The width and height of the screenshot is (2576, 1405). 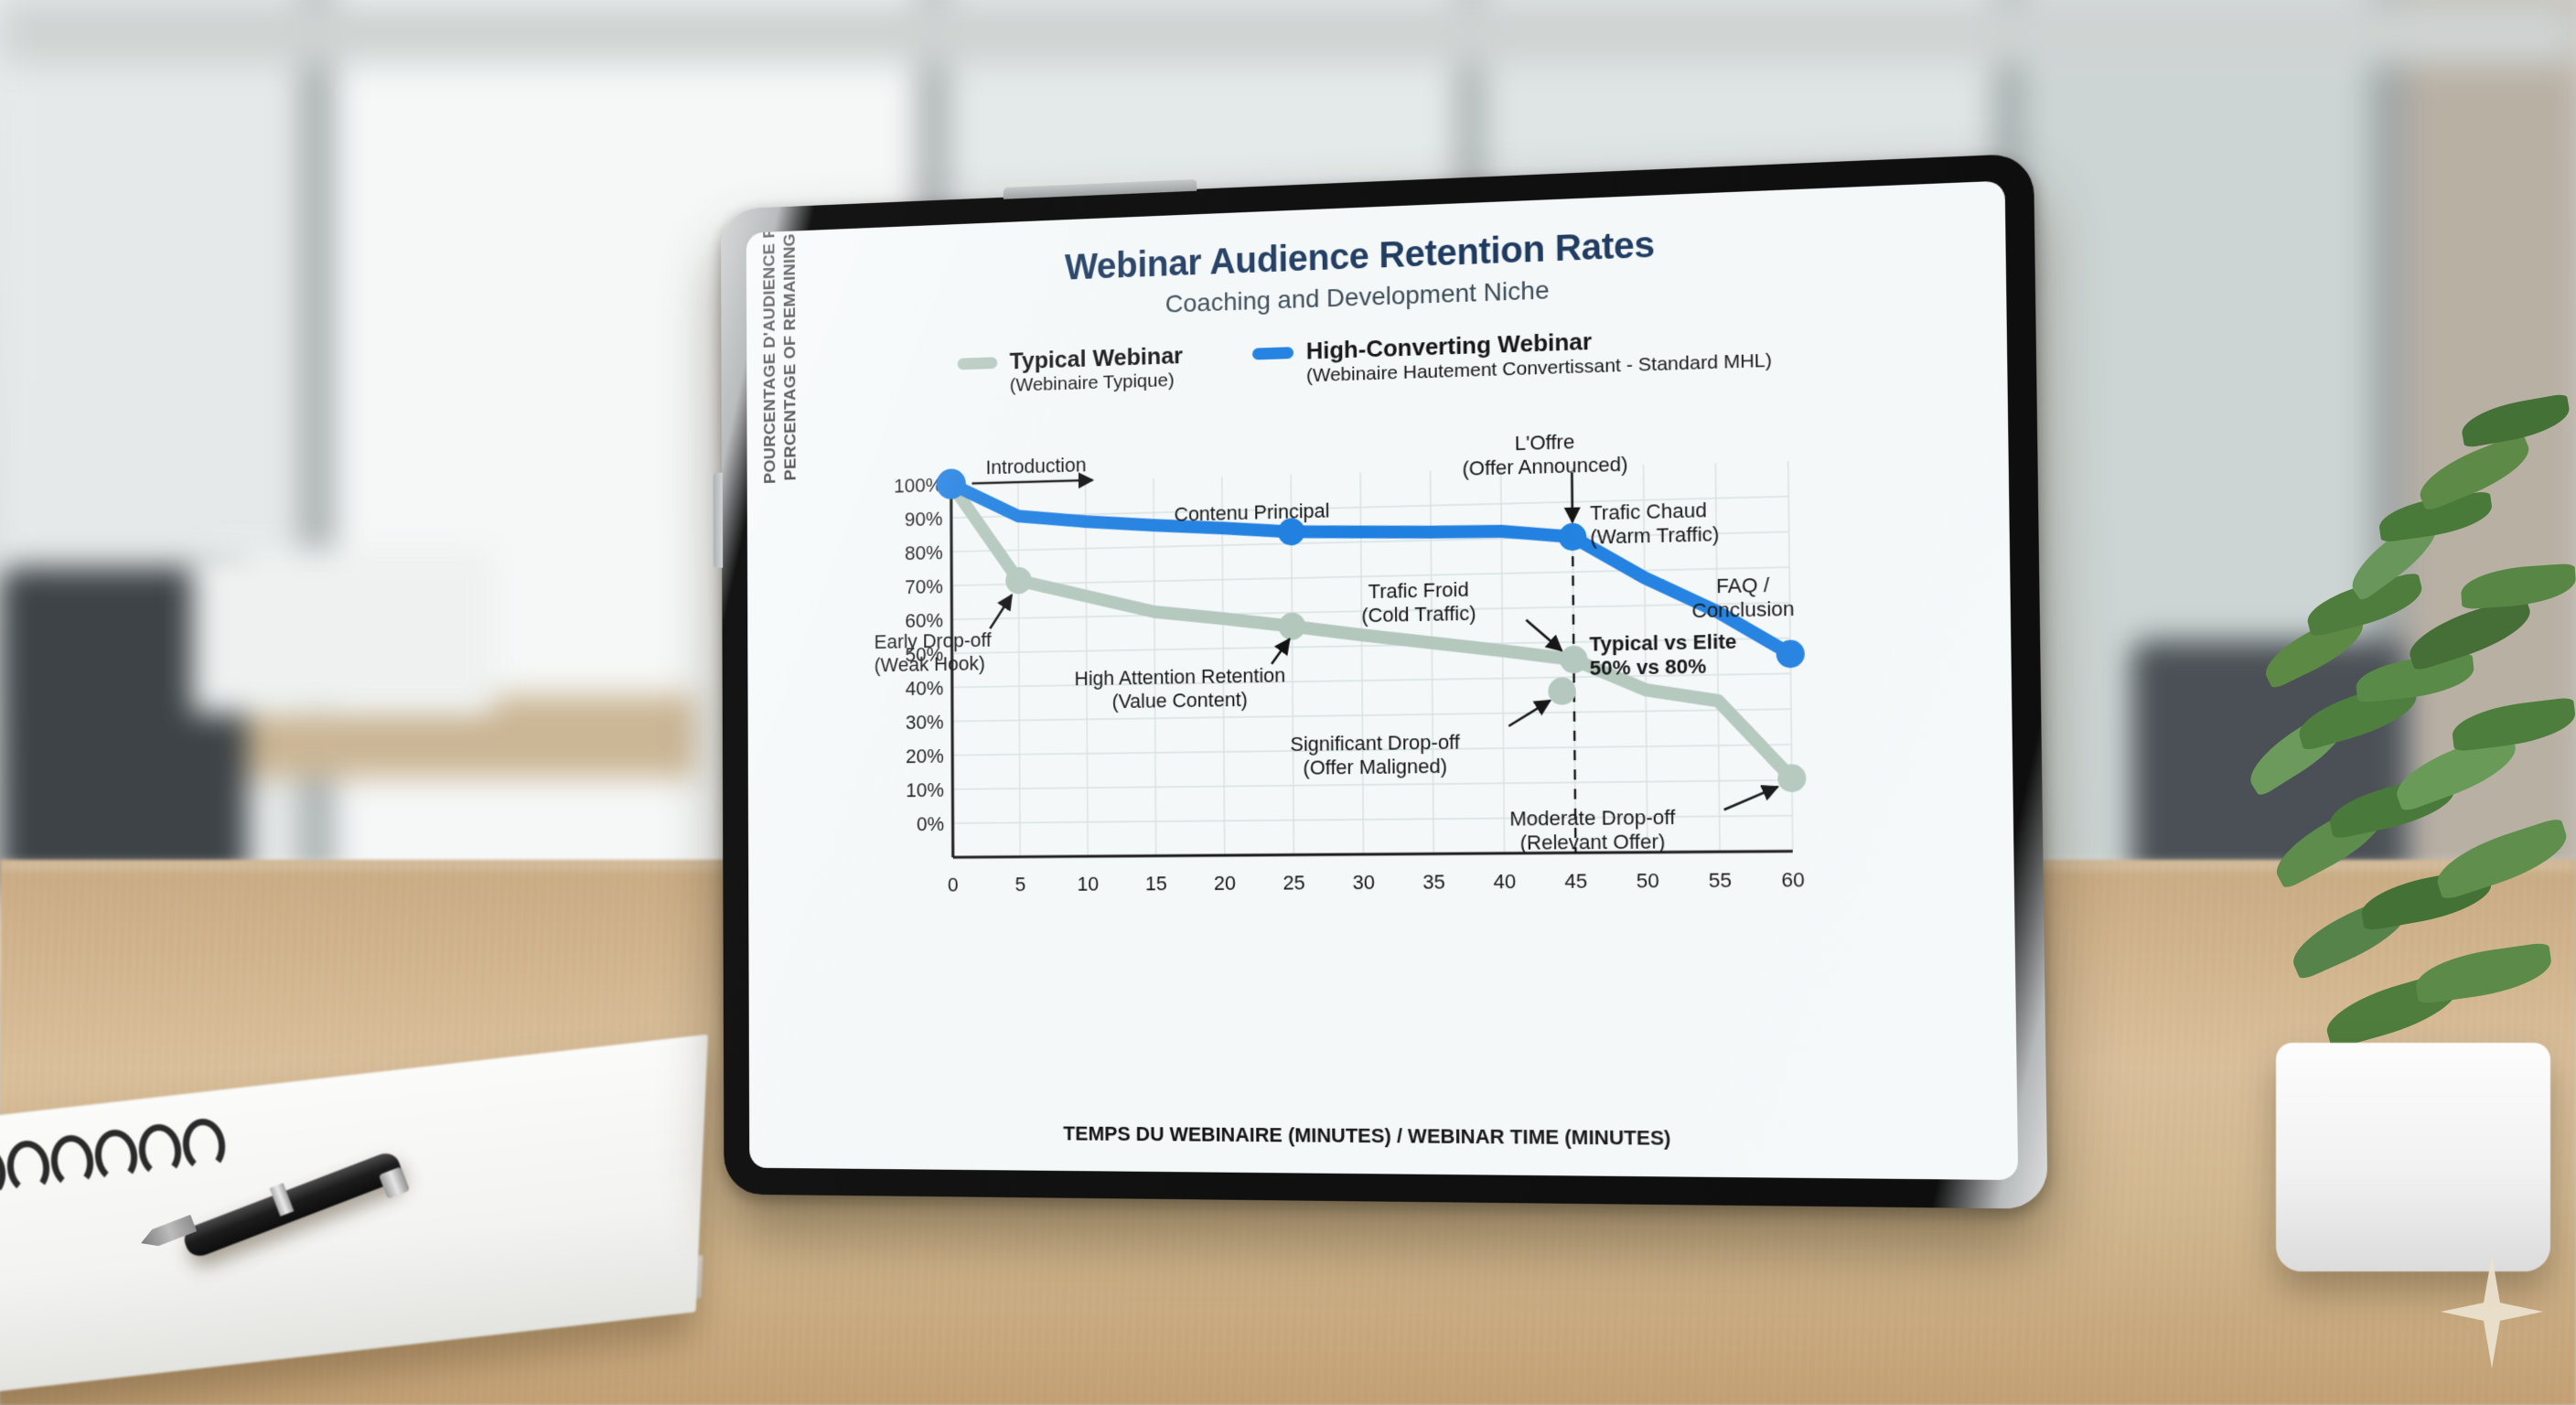 What do you see at coordinates (1433, 882) in the screenshot?
I see `svg-text: 35` at bounding box center [1433, 882].